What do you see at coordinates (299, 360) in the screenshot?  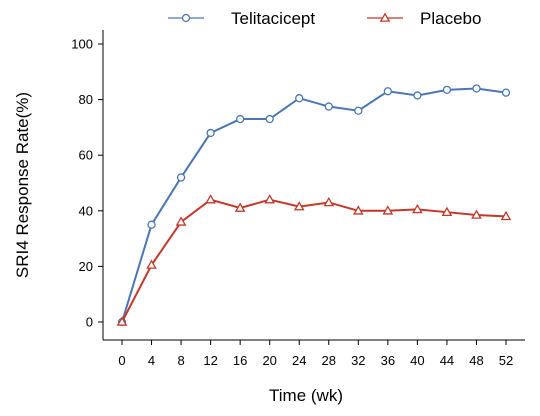 I see `x-tick-label: 24` at bounding box center [299, 360].